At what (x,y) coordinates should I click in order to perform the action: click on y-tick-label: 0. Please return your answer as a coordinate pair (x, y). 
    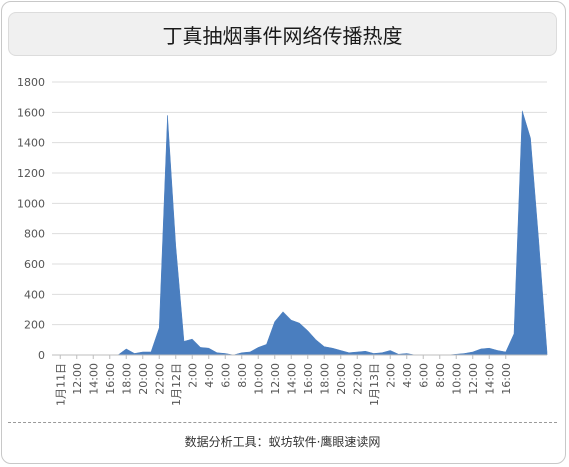
    Looking at the image, I should click on (41, 355).